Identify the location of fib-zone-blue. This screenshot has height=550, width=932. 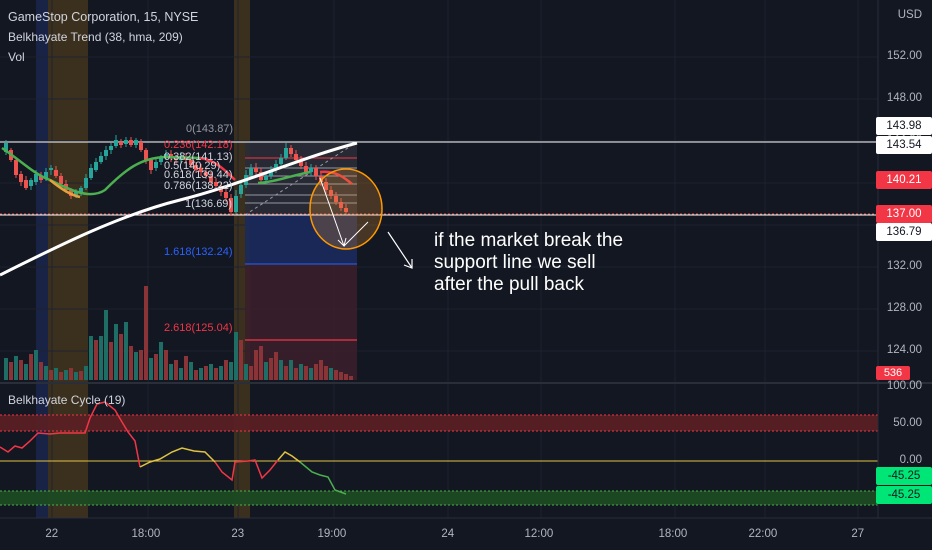
(301, 239).